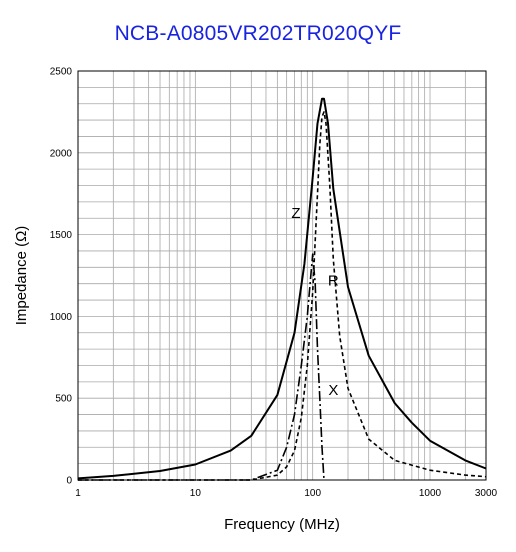 The width and height of the screenshot is (516, 552). I want to click on y-tick-label: 500, so click(63, 399).